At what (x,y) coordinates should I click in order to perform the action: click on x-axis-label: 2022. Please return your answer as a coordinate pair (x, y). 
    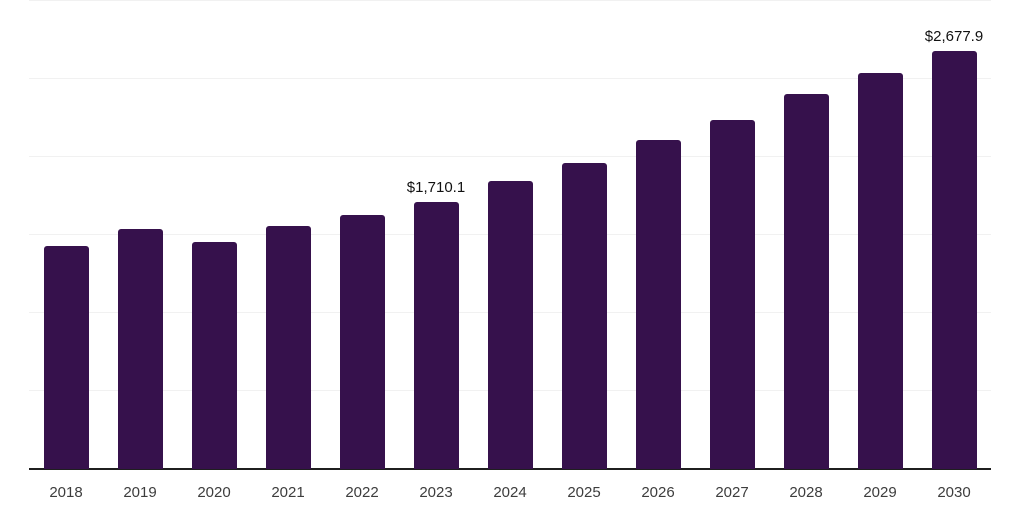
    Looking at the image, I should click on (362, 492).